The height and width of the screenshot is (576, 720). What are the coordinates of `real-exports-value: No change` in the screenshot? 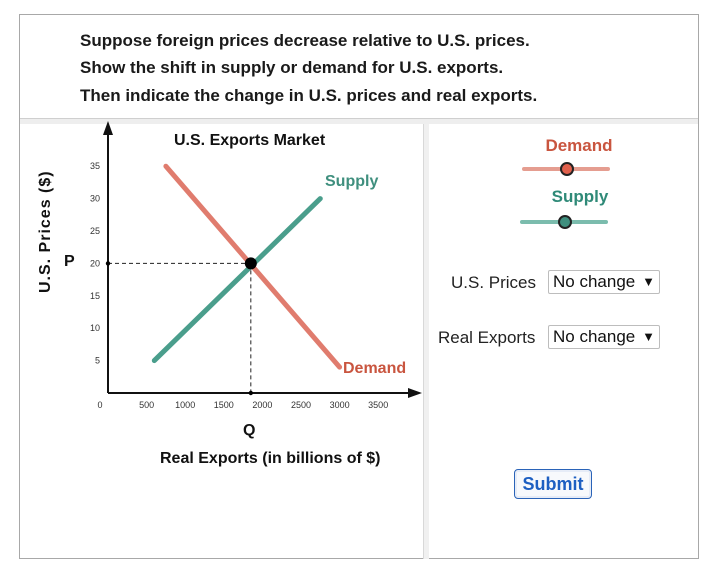 It's located at (594, 336).